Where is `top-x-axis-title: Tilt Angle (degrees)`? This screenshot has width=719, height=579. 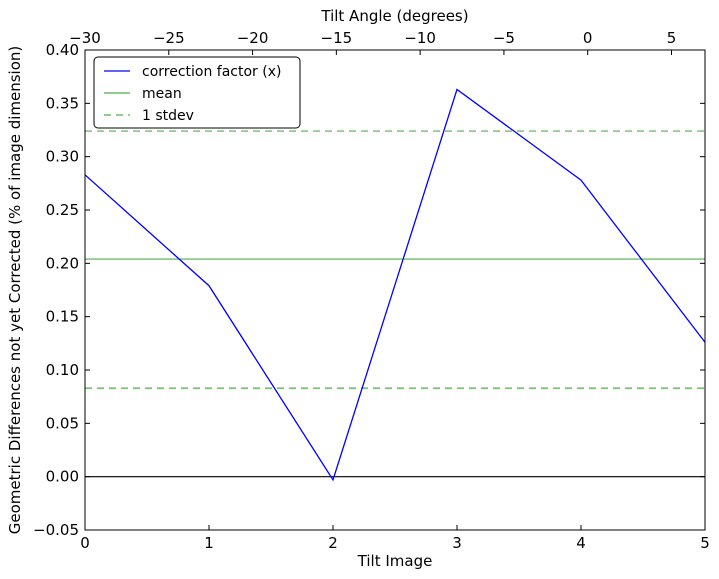
top-x-axis-title: Tilt Angle (degrees) is located at coordinates (394, 16).